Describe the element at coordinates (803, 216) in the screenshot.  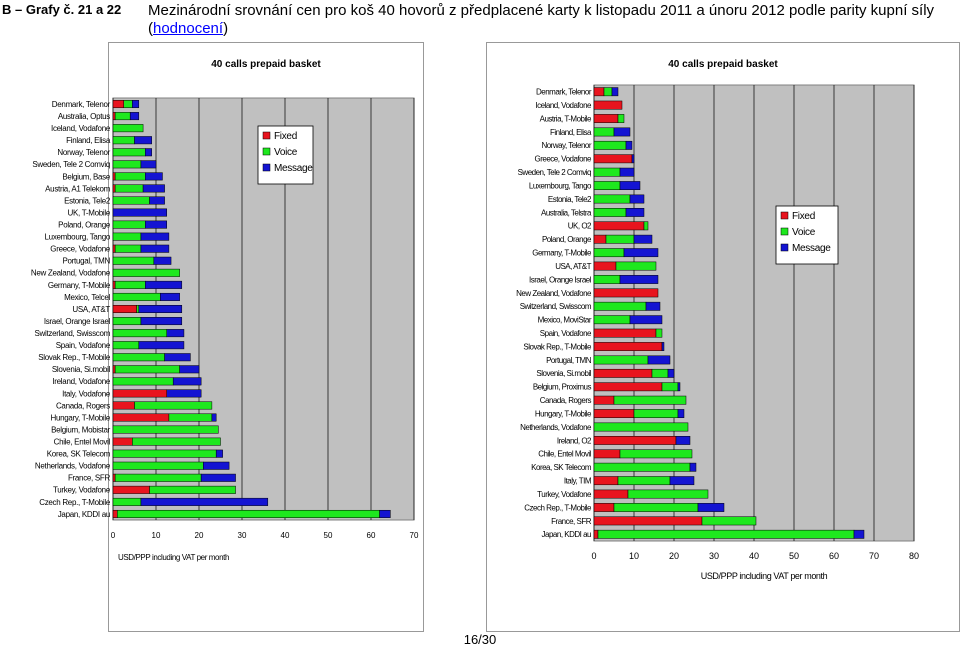
I see `right-legend-label: Fixed` at that location.